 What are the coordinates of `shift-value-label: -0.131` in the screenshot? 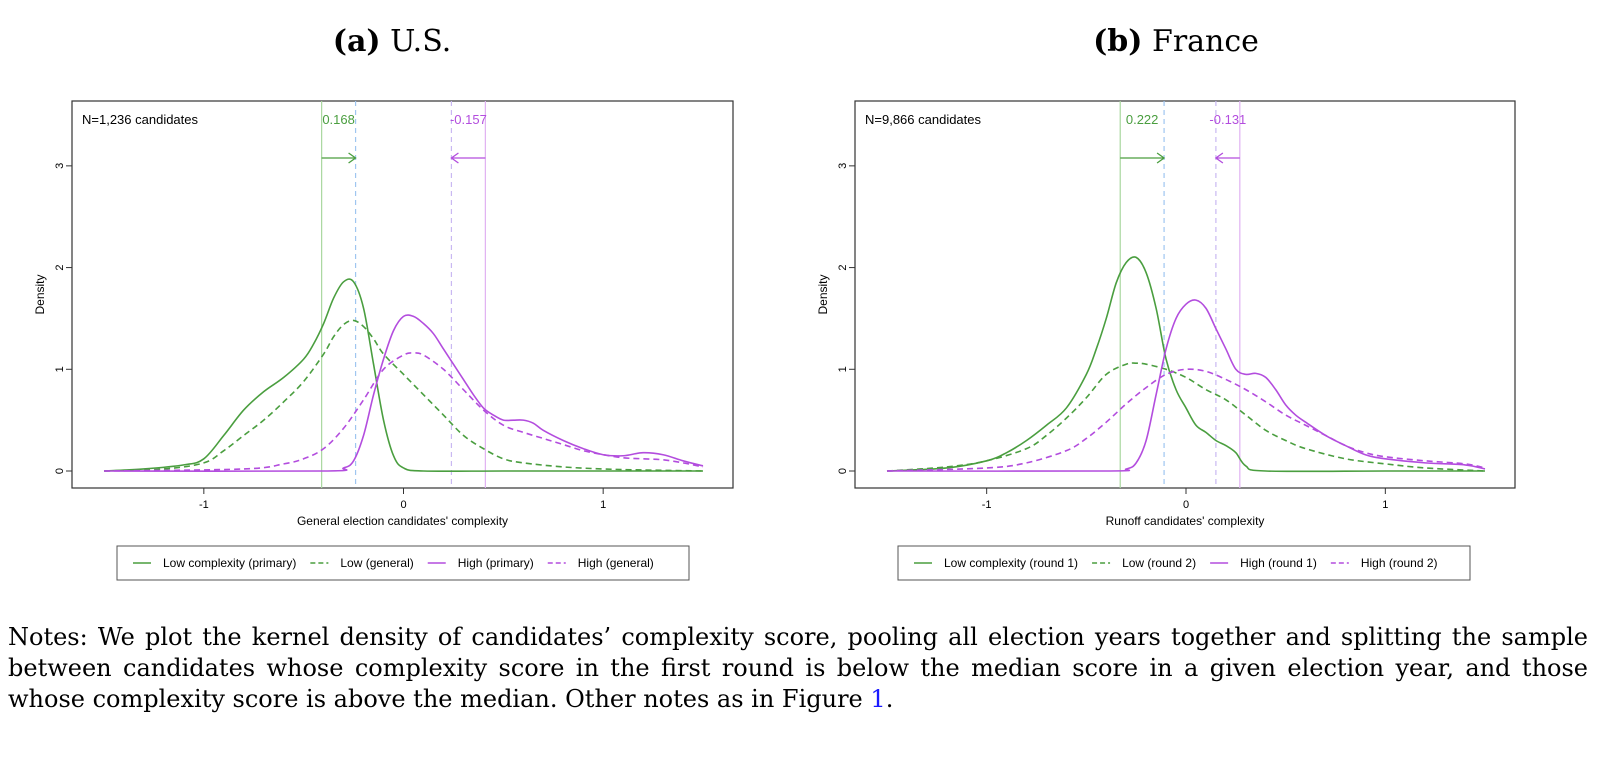 It's located at (1227, 119).